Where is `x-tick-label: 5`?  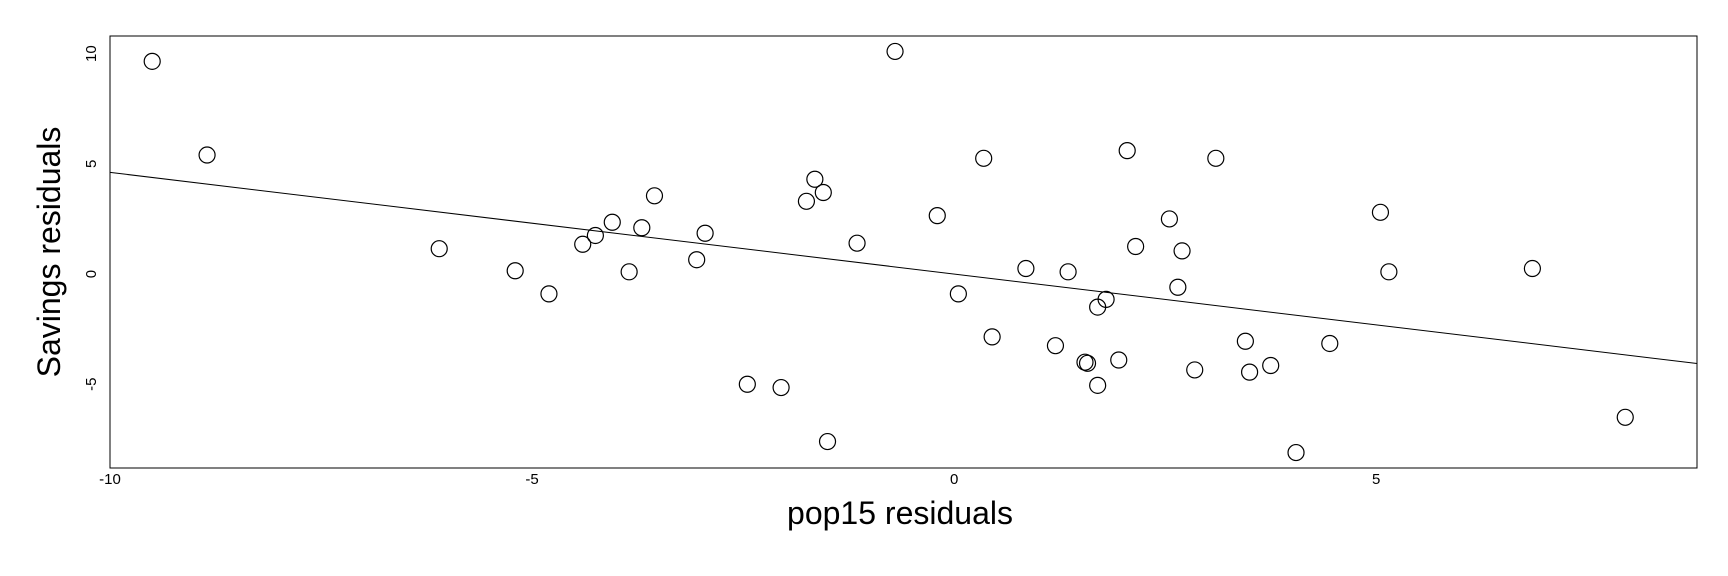
x-tick-label: 5 is located at coordinates (1376, 479).